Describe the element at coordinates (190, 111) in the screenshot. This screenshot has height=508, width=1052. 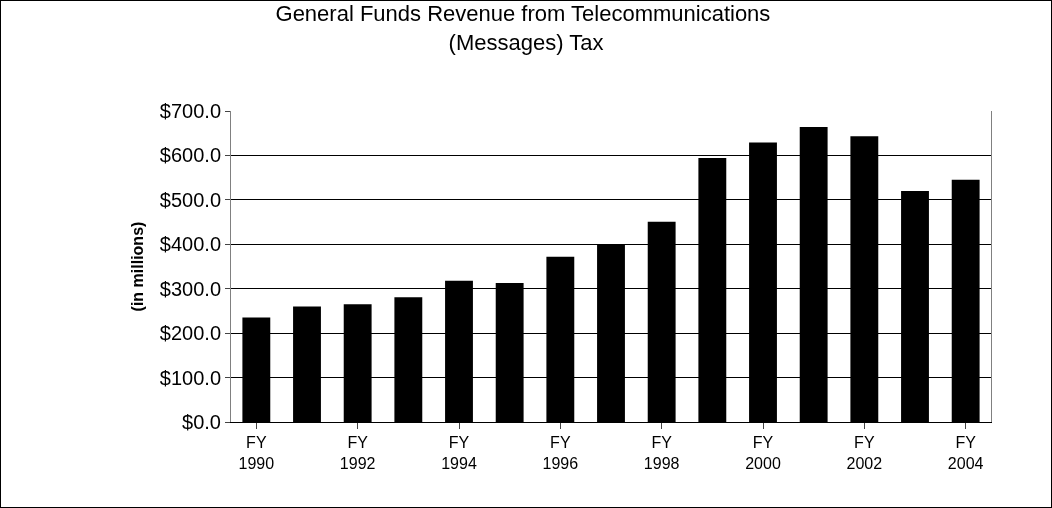
I see `y-tick-label: $700.0` at that location.